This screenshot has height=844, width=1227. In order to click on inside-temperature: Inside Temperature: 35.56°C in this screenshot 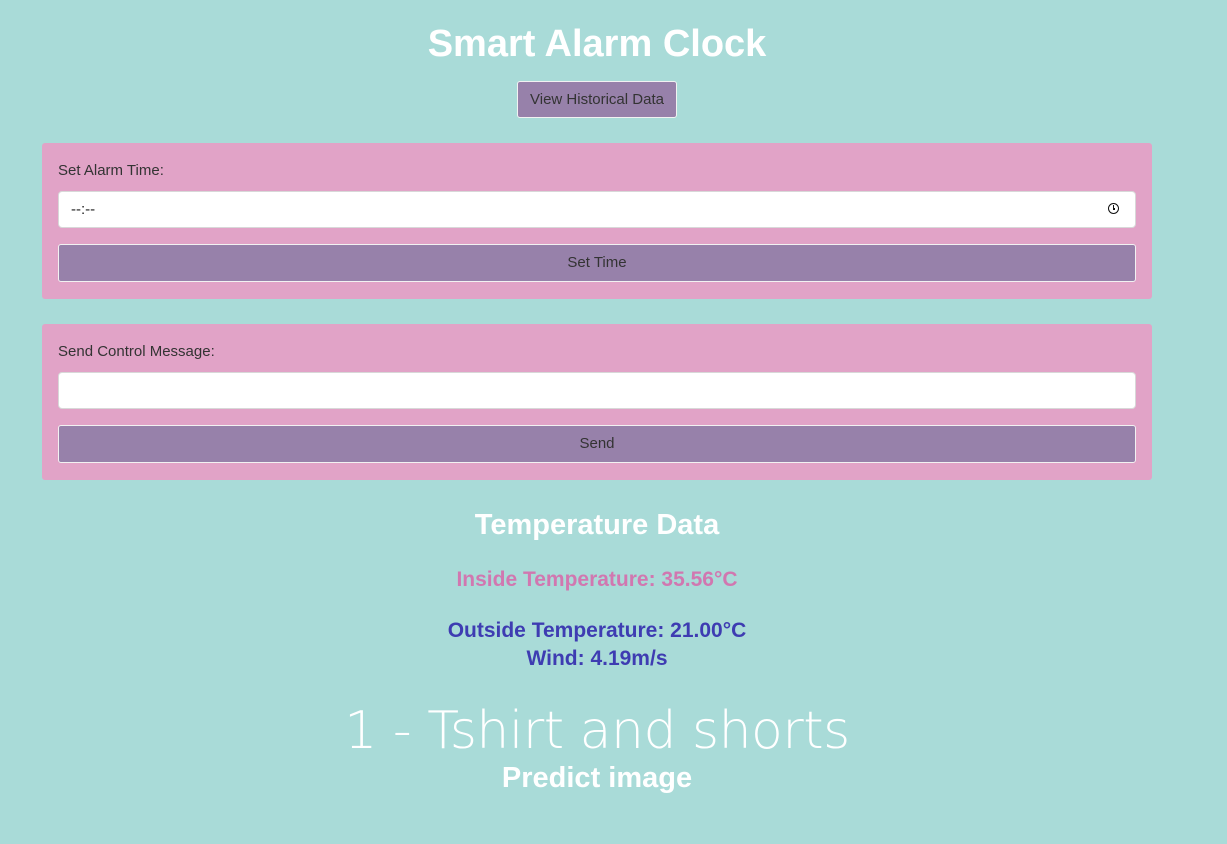, I will do `click(597, 579)`.